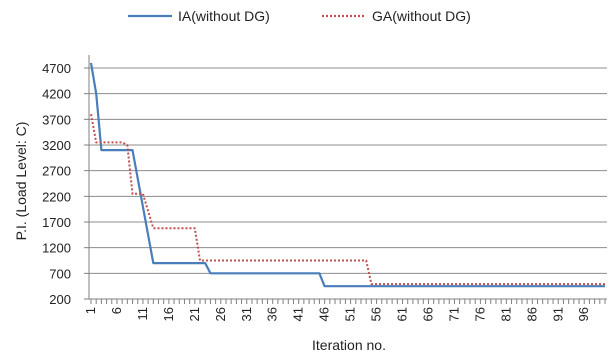 This screenshot has width=611, height=356. I want to click on x-tick-label: 71, so click(453, 314).